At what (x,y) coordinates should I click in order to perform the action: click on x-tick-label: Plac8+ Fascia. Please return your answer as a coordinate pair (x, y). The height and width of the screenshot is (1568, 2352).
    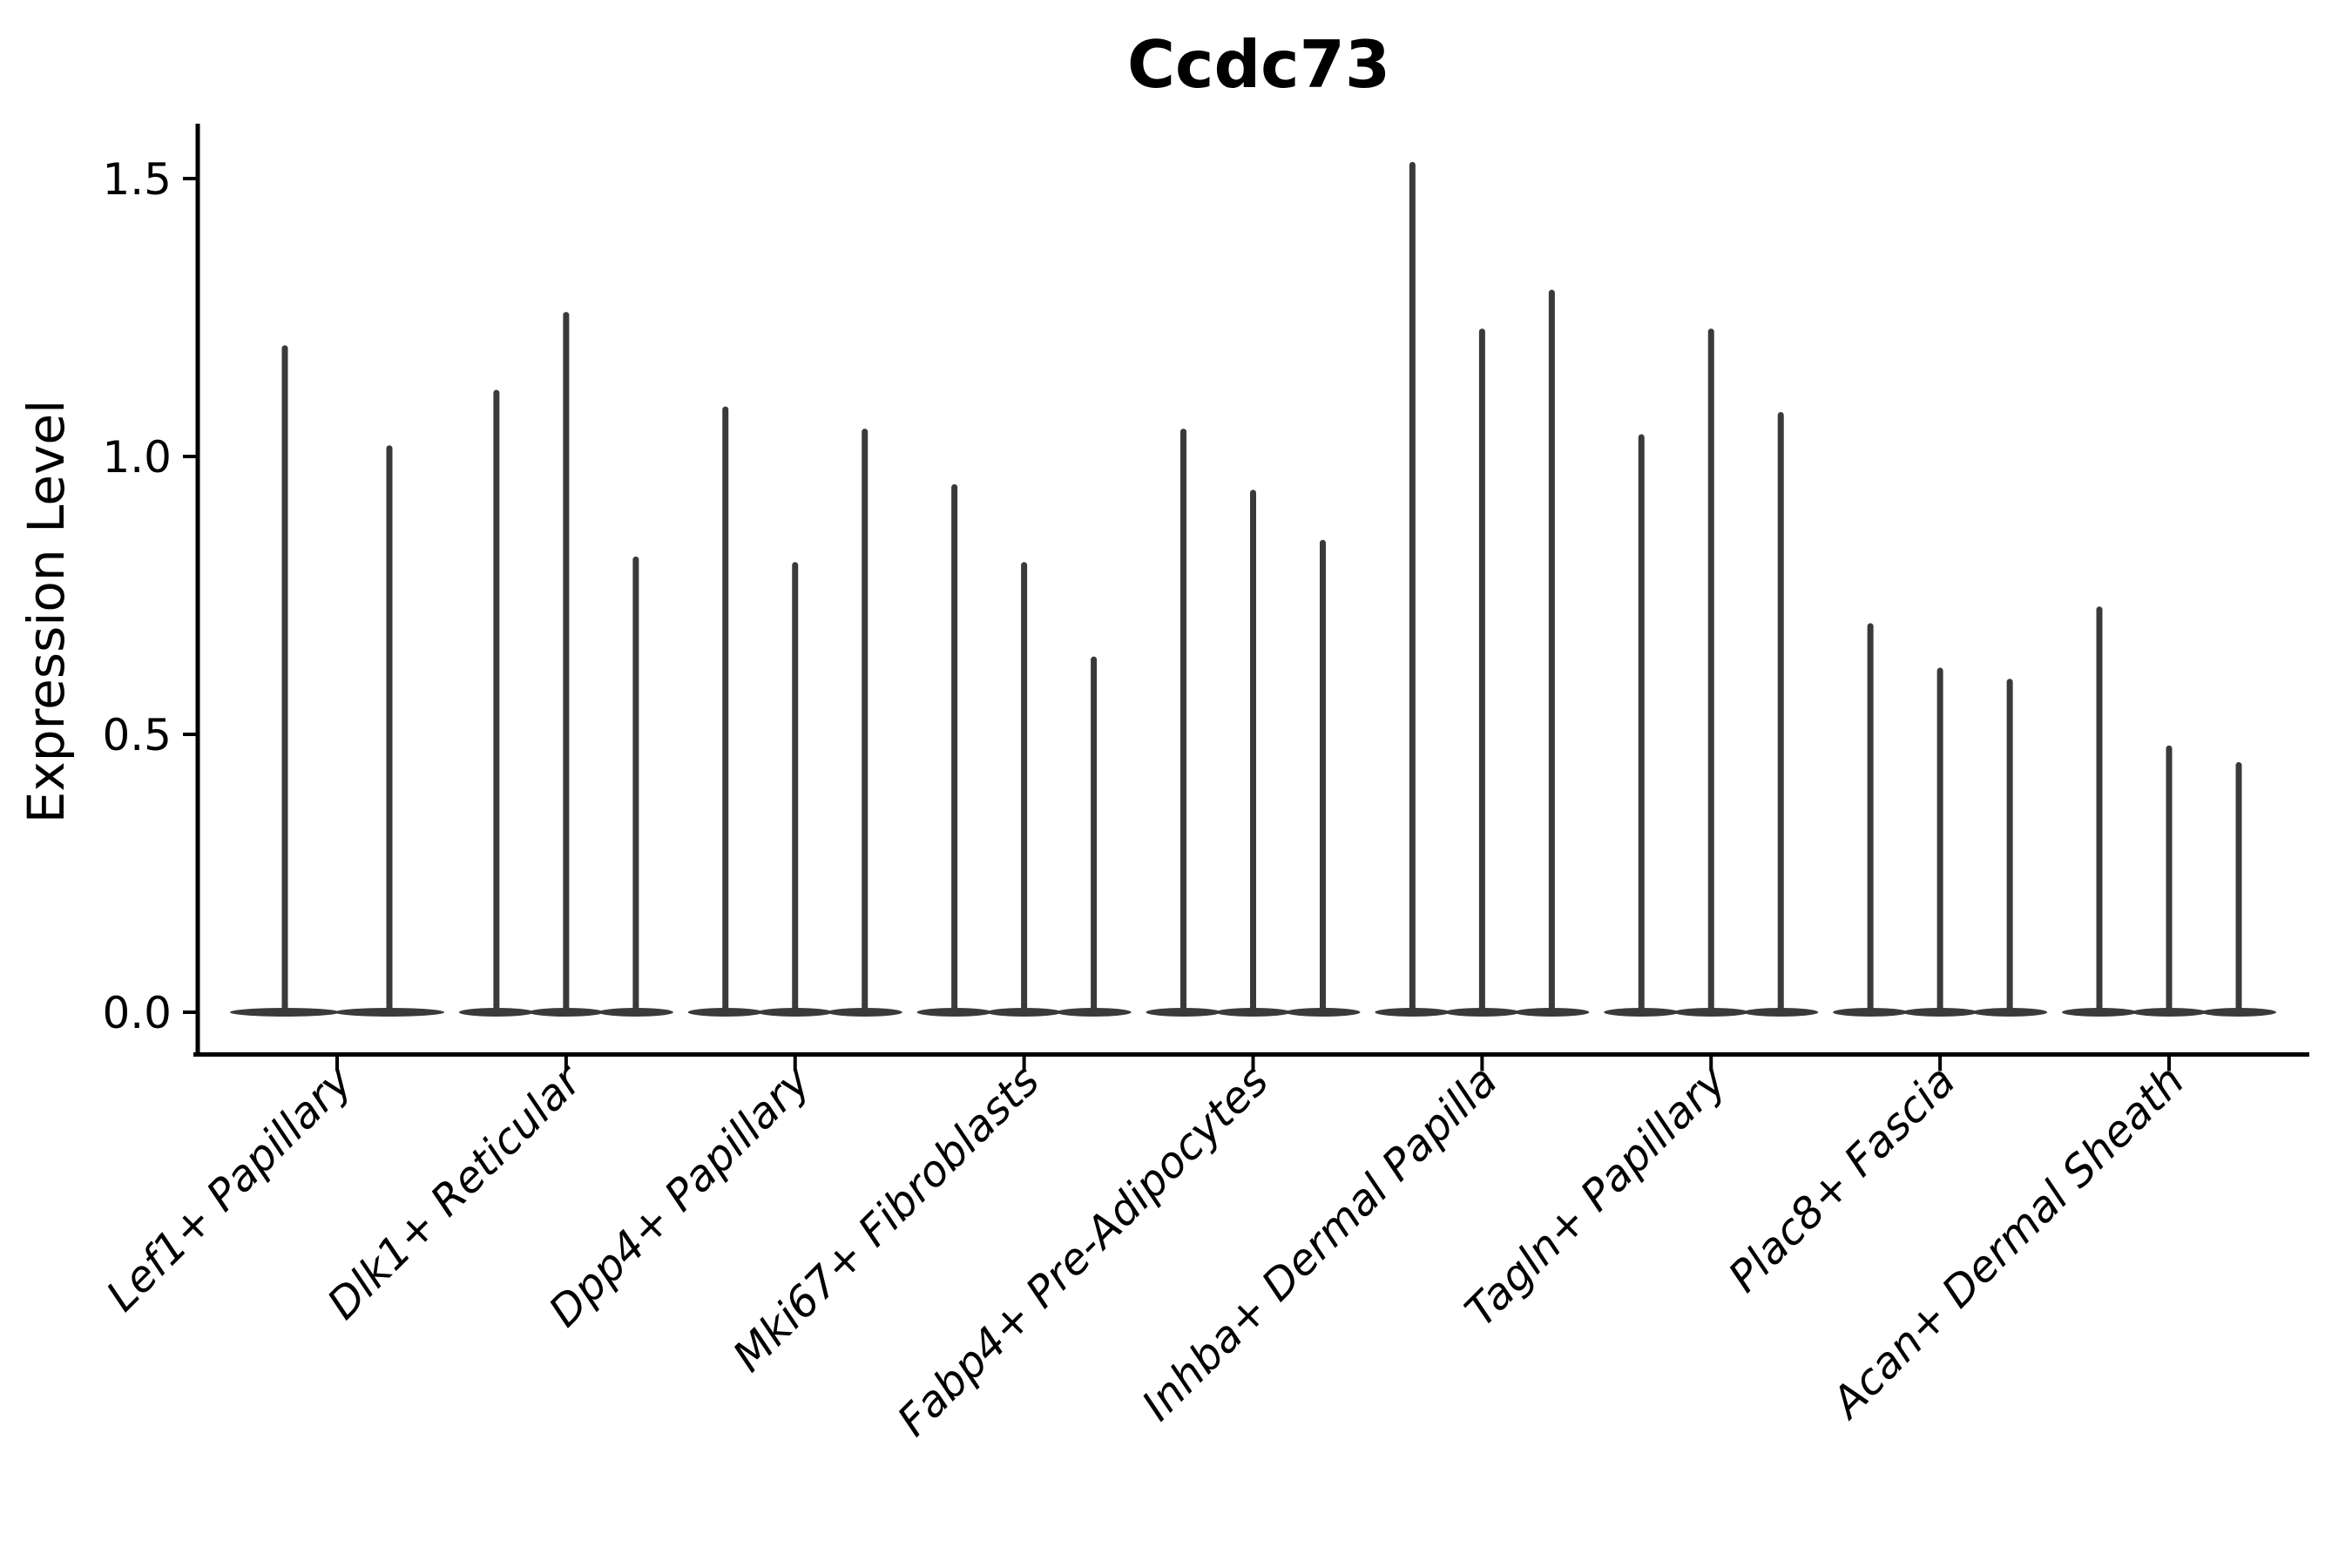
    Looking at the image, I should click on (1841, 1178).